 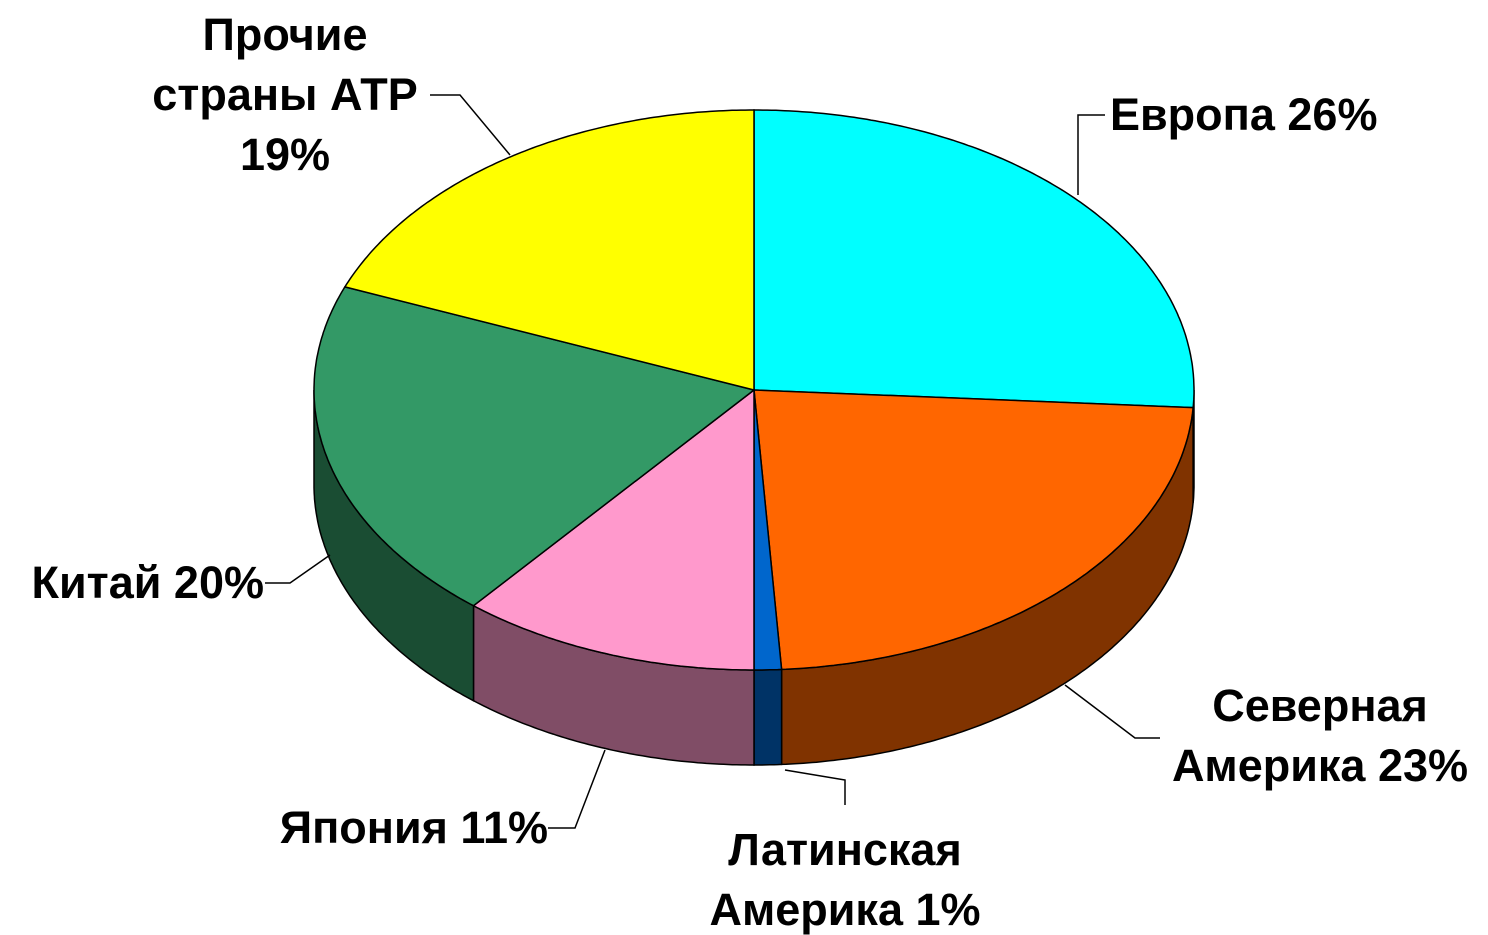 I want to click on slice-label: Латинская Америка 1%, so click(x=845, y=877).